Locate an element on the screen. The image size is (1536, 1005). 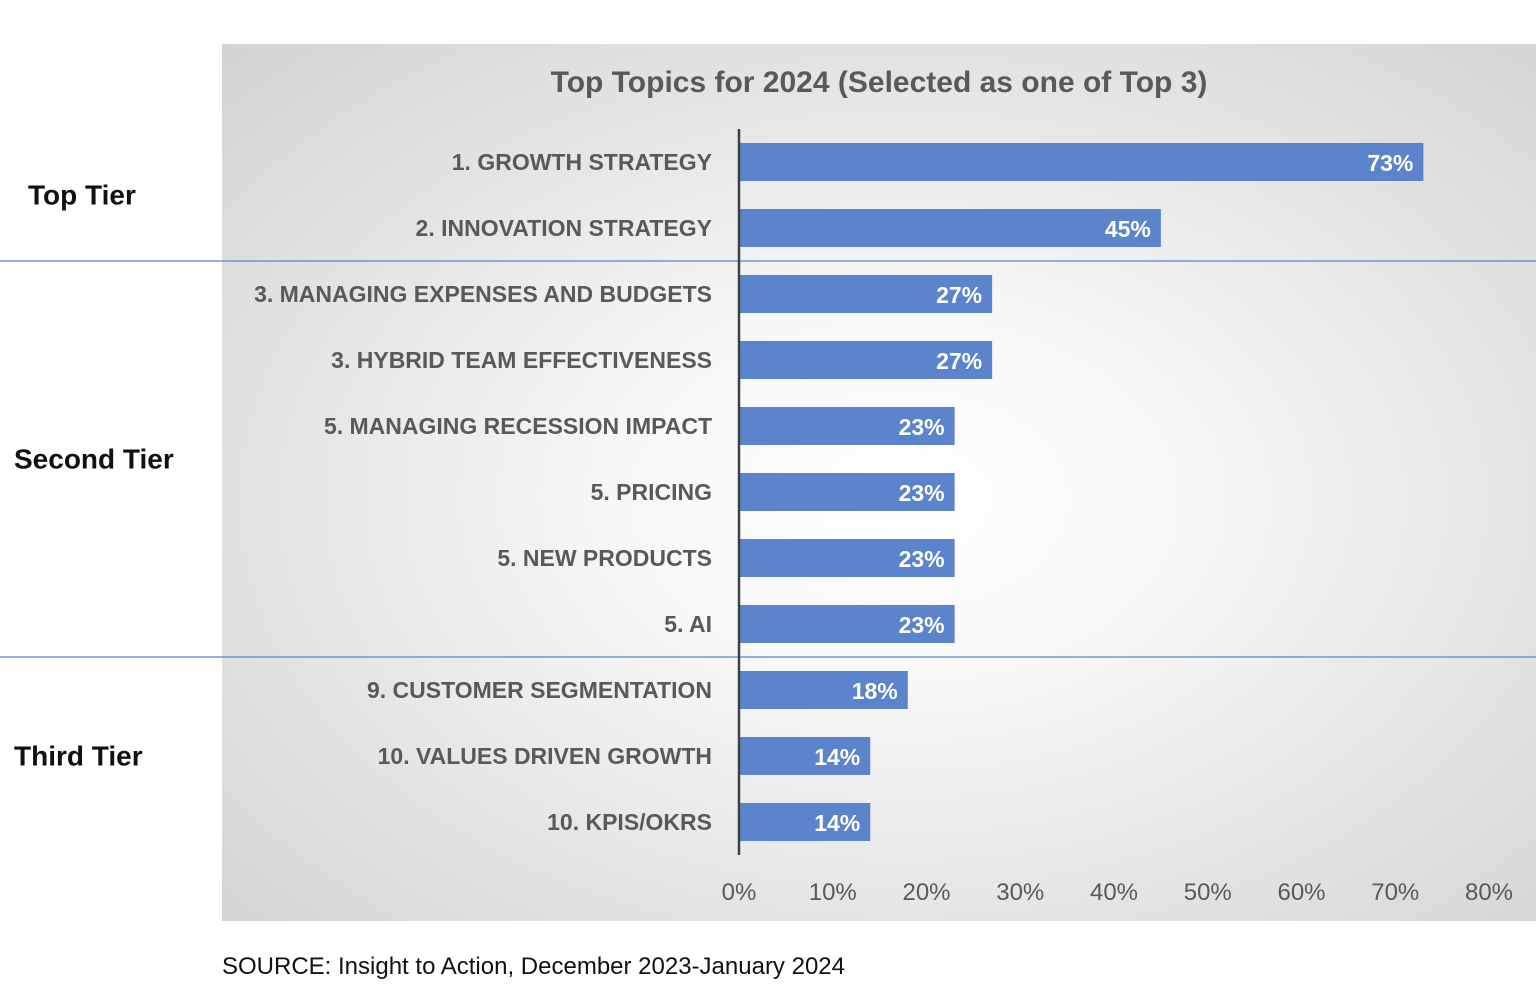
x-tick-label: 10% is located at coordinates (833, 892).